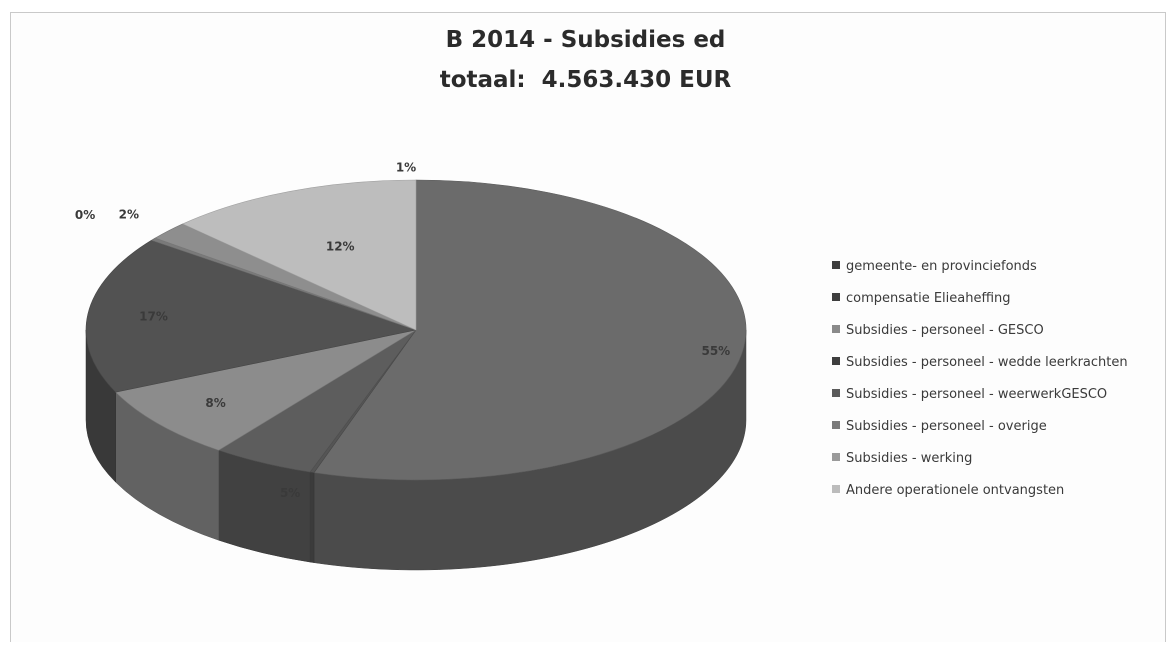 The height and width of the screenshot is (647, 1171). What do you see at coordinates (585, 80) in the screenshot?
I see `chart-title-line-2: totaal: 4.563.430 EUR` at bounding box center [585, 80].